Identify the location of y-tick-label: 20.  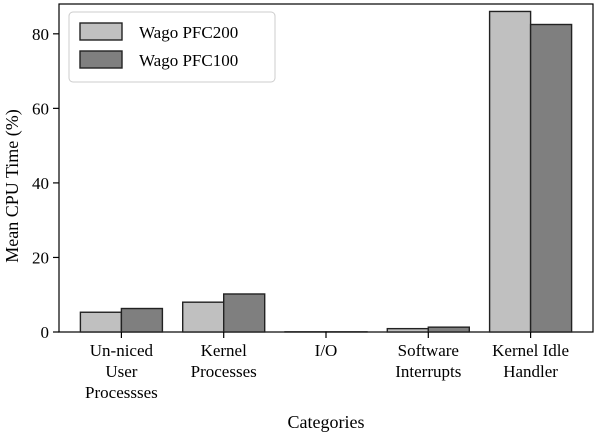
(40, 257).